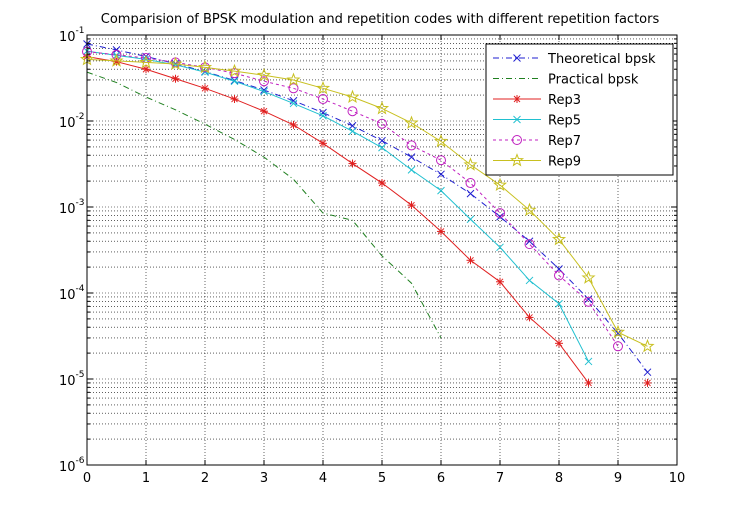 This screenshot has width=744, height=519. What do you see at coordinates (564, 141) in the screenshot?
I see `legend-label-4: Rep7` at bounding box center [564, 141].